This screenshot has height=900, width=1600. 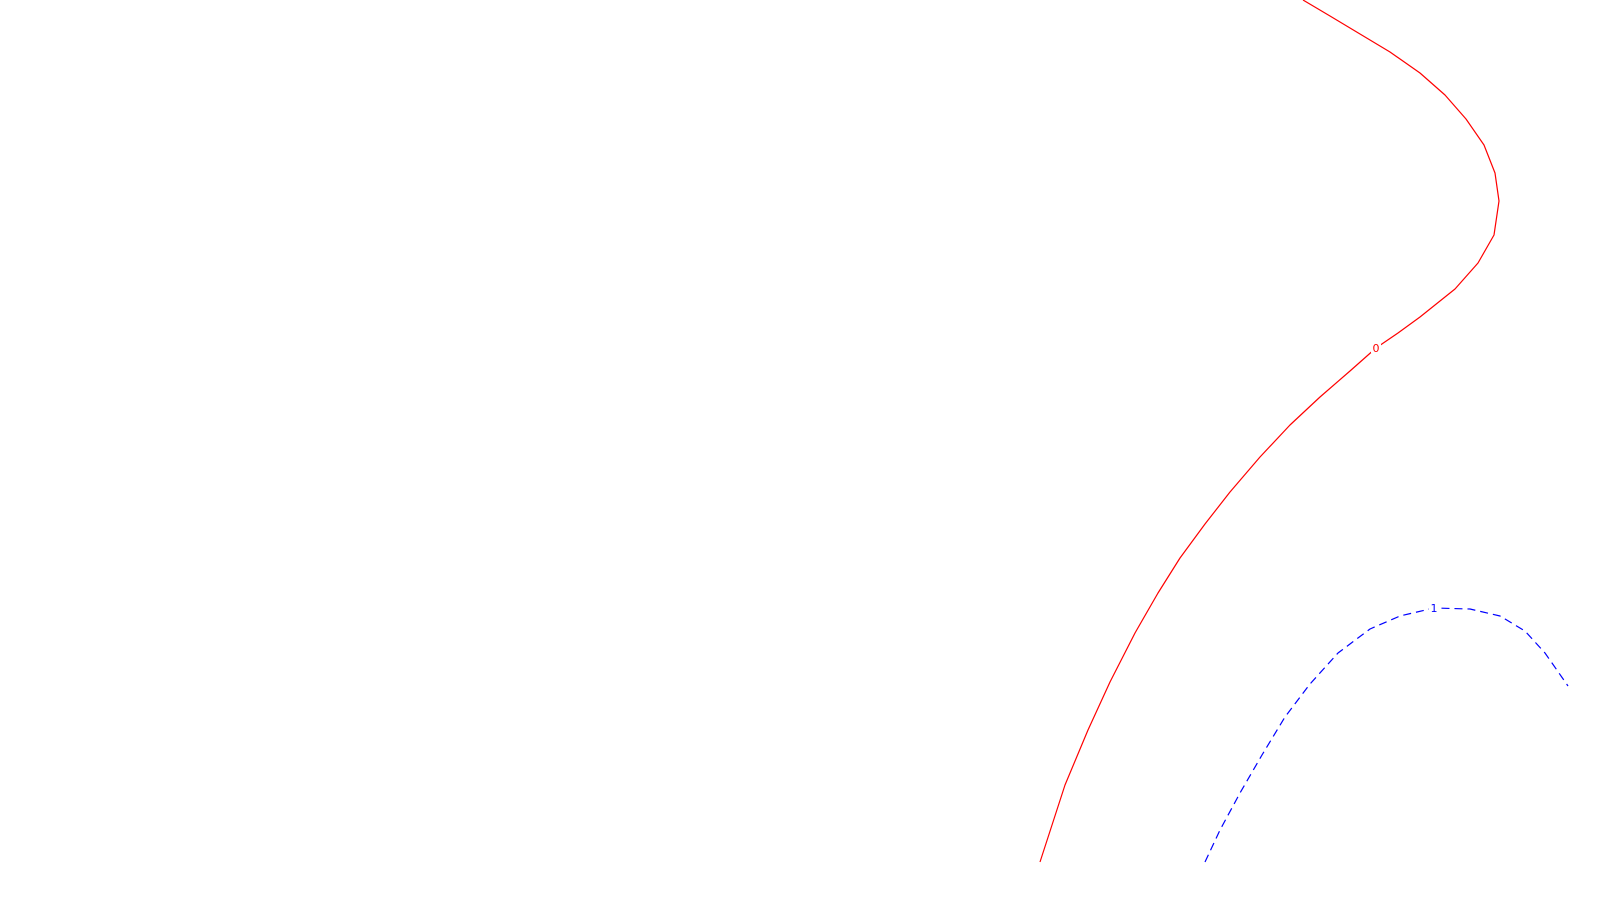 I want to click on contour-label-0: 0, so click(x=1376, y=348).